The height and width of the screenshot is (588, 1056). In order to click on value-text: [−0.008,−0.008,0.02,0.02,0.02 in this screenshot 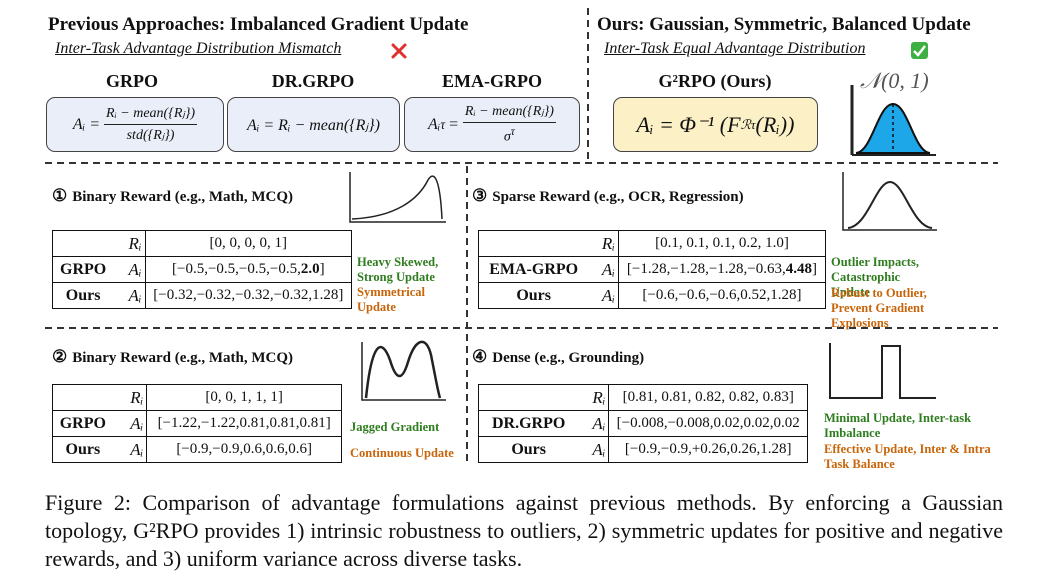, I will do `click(708, 423)`.